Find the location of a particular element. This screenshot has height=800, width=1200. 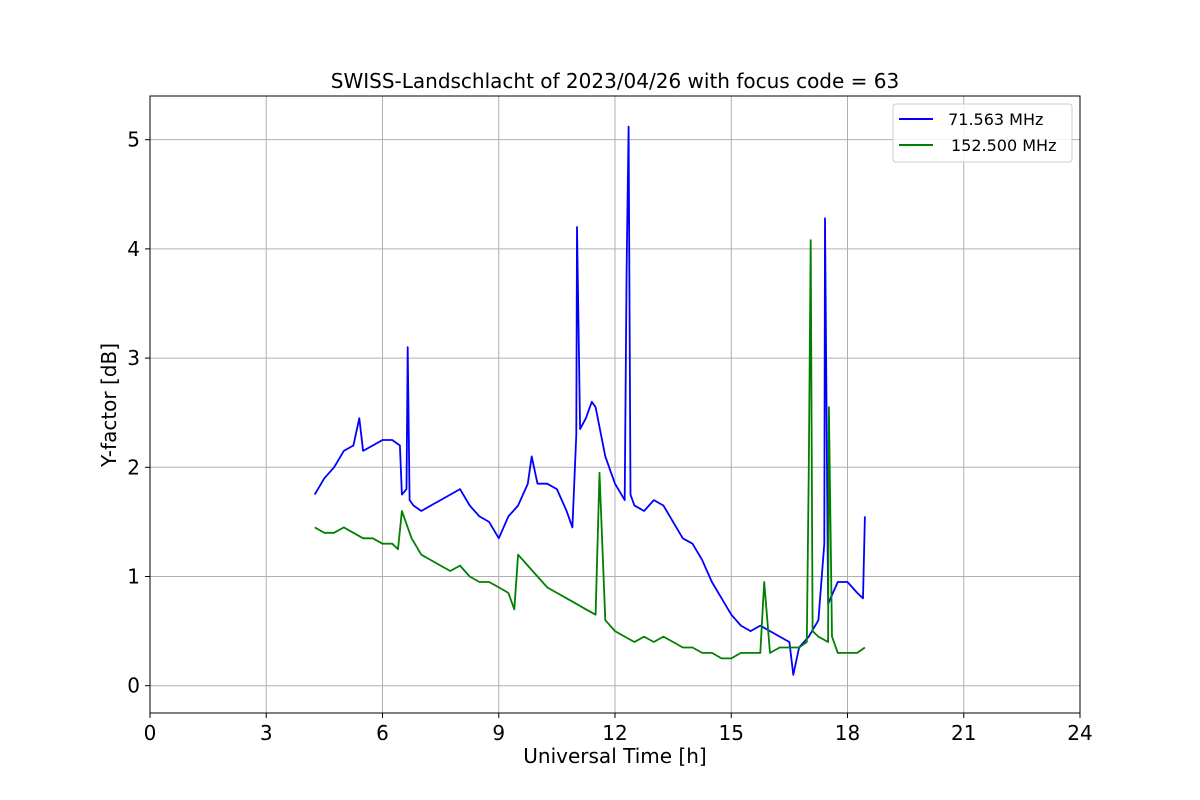

x-tick-label: 9 is located at coordinates (498, 733).